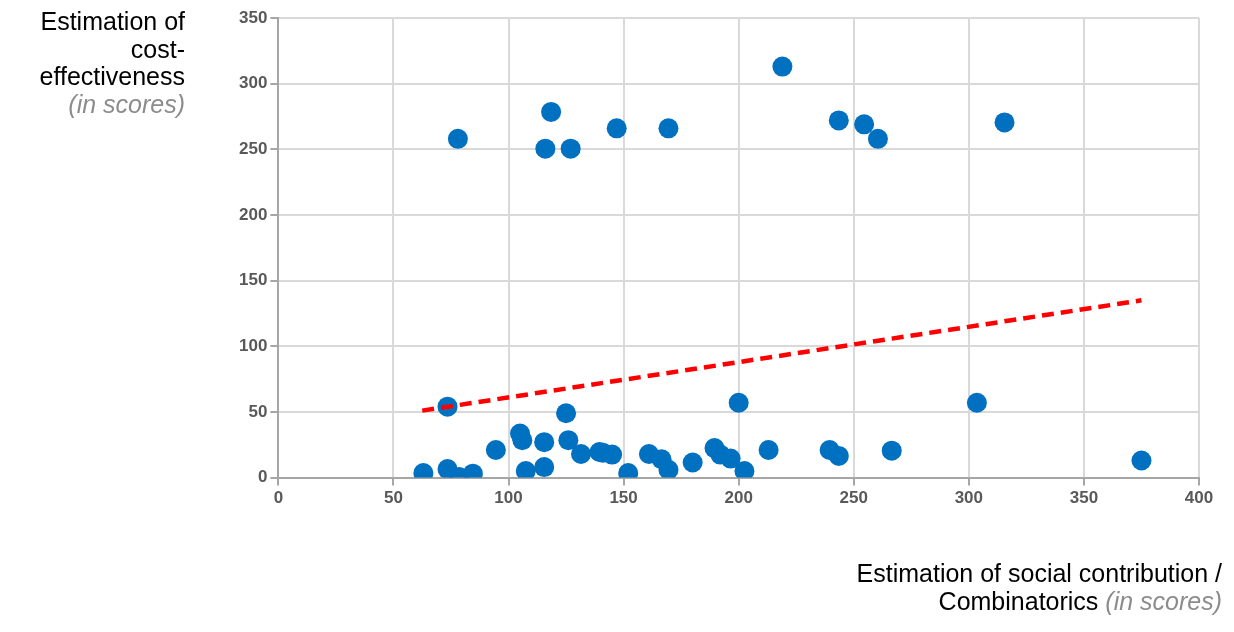 Image resolution: width=1234 pixels, height=632 pixels. What do you see at coordinates (253, 280) in the screenshot?
I see `y-tick-label: 150` at bounding box center [253, 280].